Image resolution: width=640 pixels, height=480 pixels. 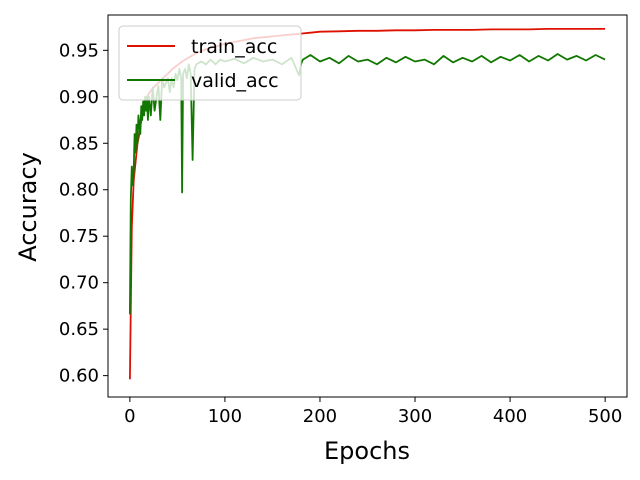 What do you see at coordinates (415, 416) in the screenshot?
I see `x-tick-label: 300` at bounding box center [415, 416].